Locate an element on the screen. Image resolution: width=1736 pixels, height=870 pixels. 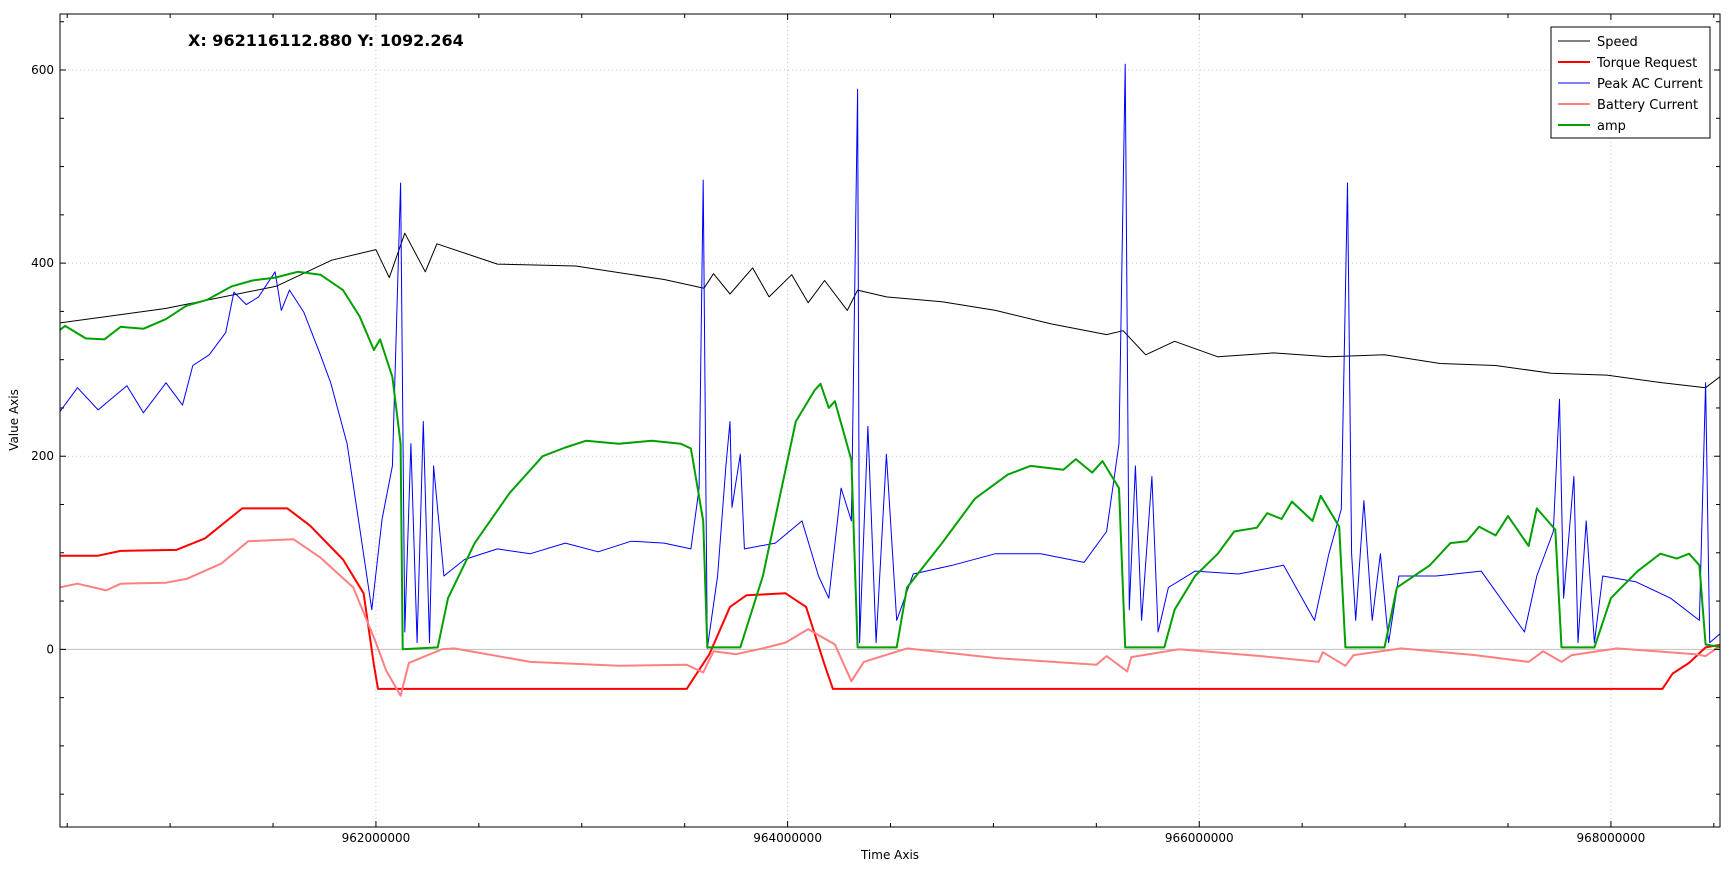
x-tick-label: 964000000 is located at coordinates (787, 838).